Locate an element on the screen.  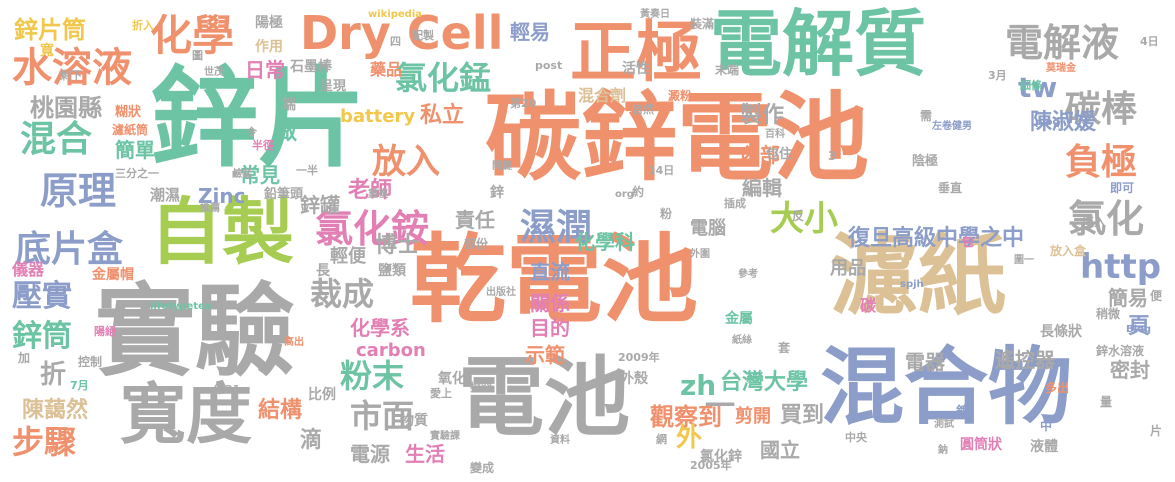
word-width: 寬度 is located at coordinates (186, 414).